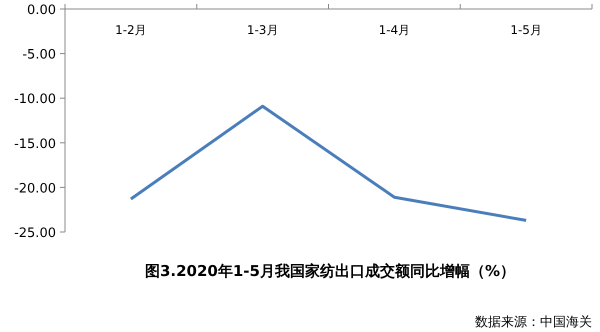  Describe the element at coordinates (262, 30) in the screenshot. I see `x-tick-label: 1-3月` at that location.